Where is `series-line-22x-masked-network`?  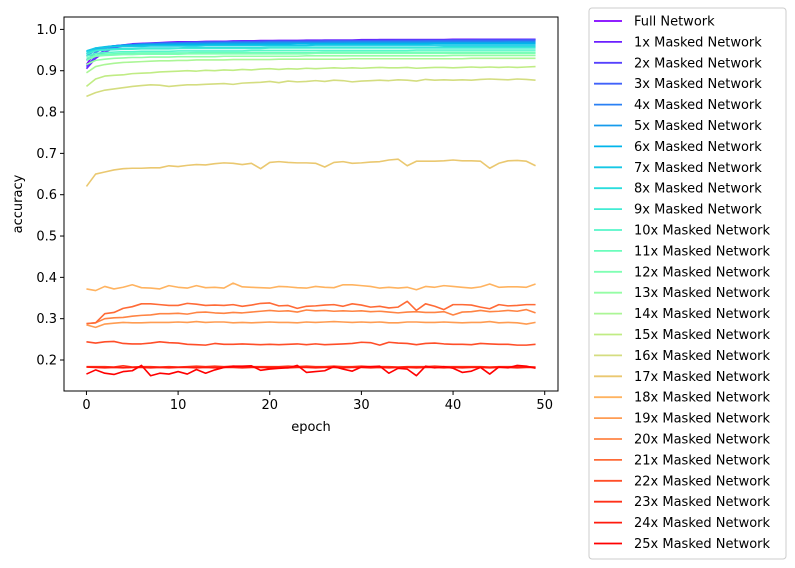 series-line-22x-masked-network is located at coordinates (311, 343).